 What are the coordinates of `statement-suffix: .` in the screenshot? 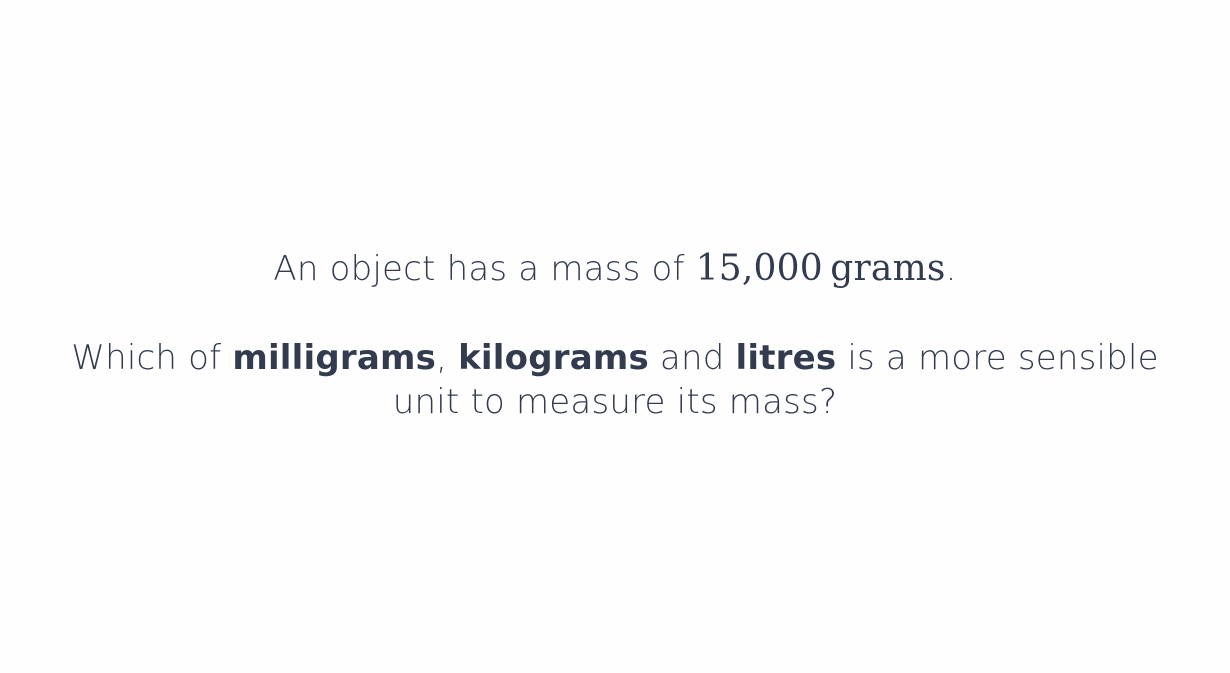 It's located at (951, 269).